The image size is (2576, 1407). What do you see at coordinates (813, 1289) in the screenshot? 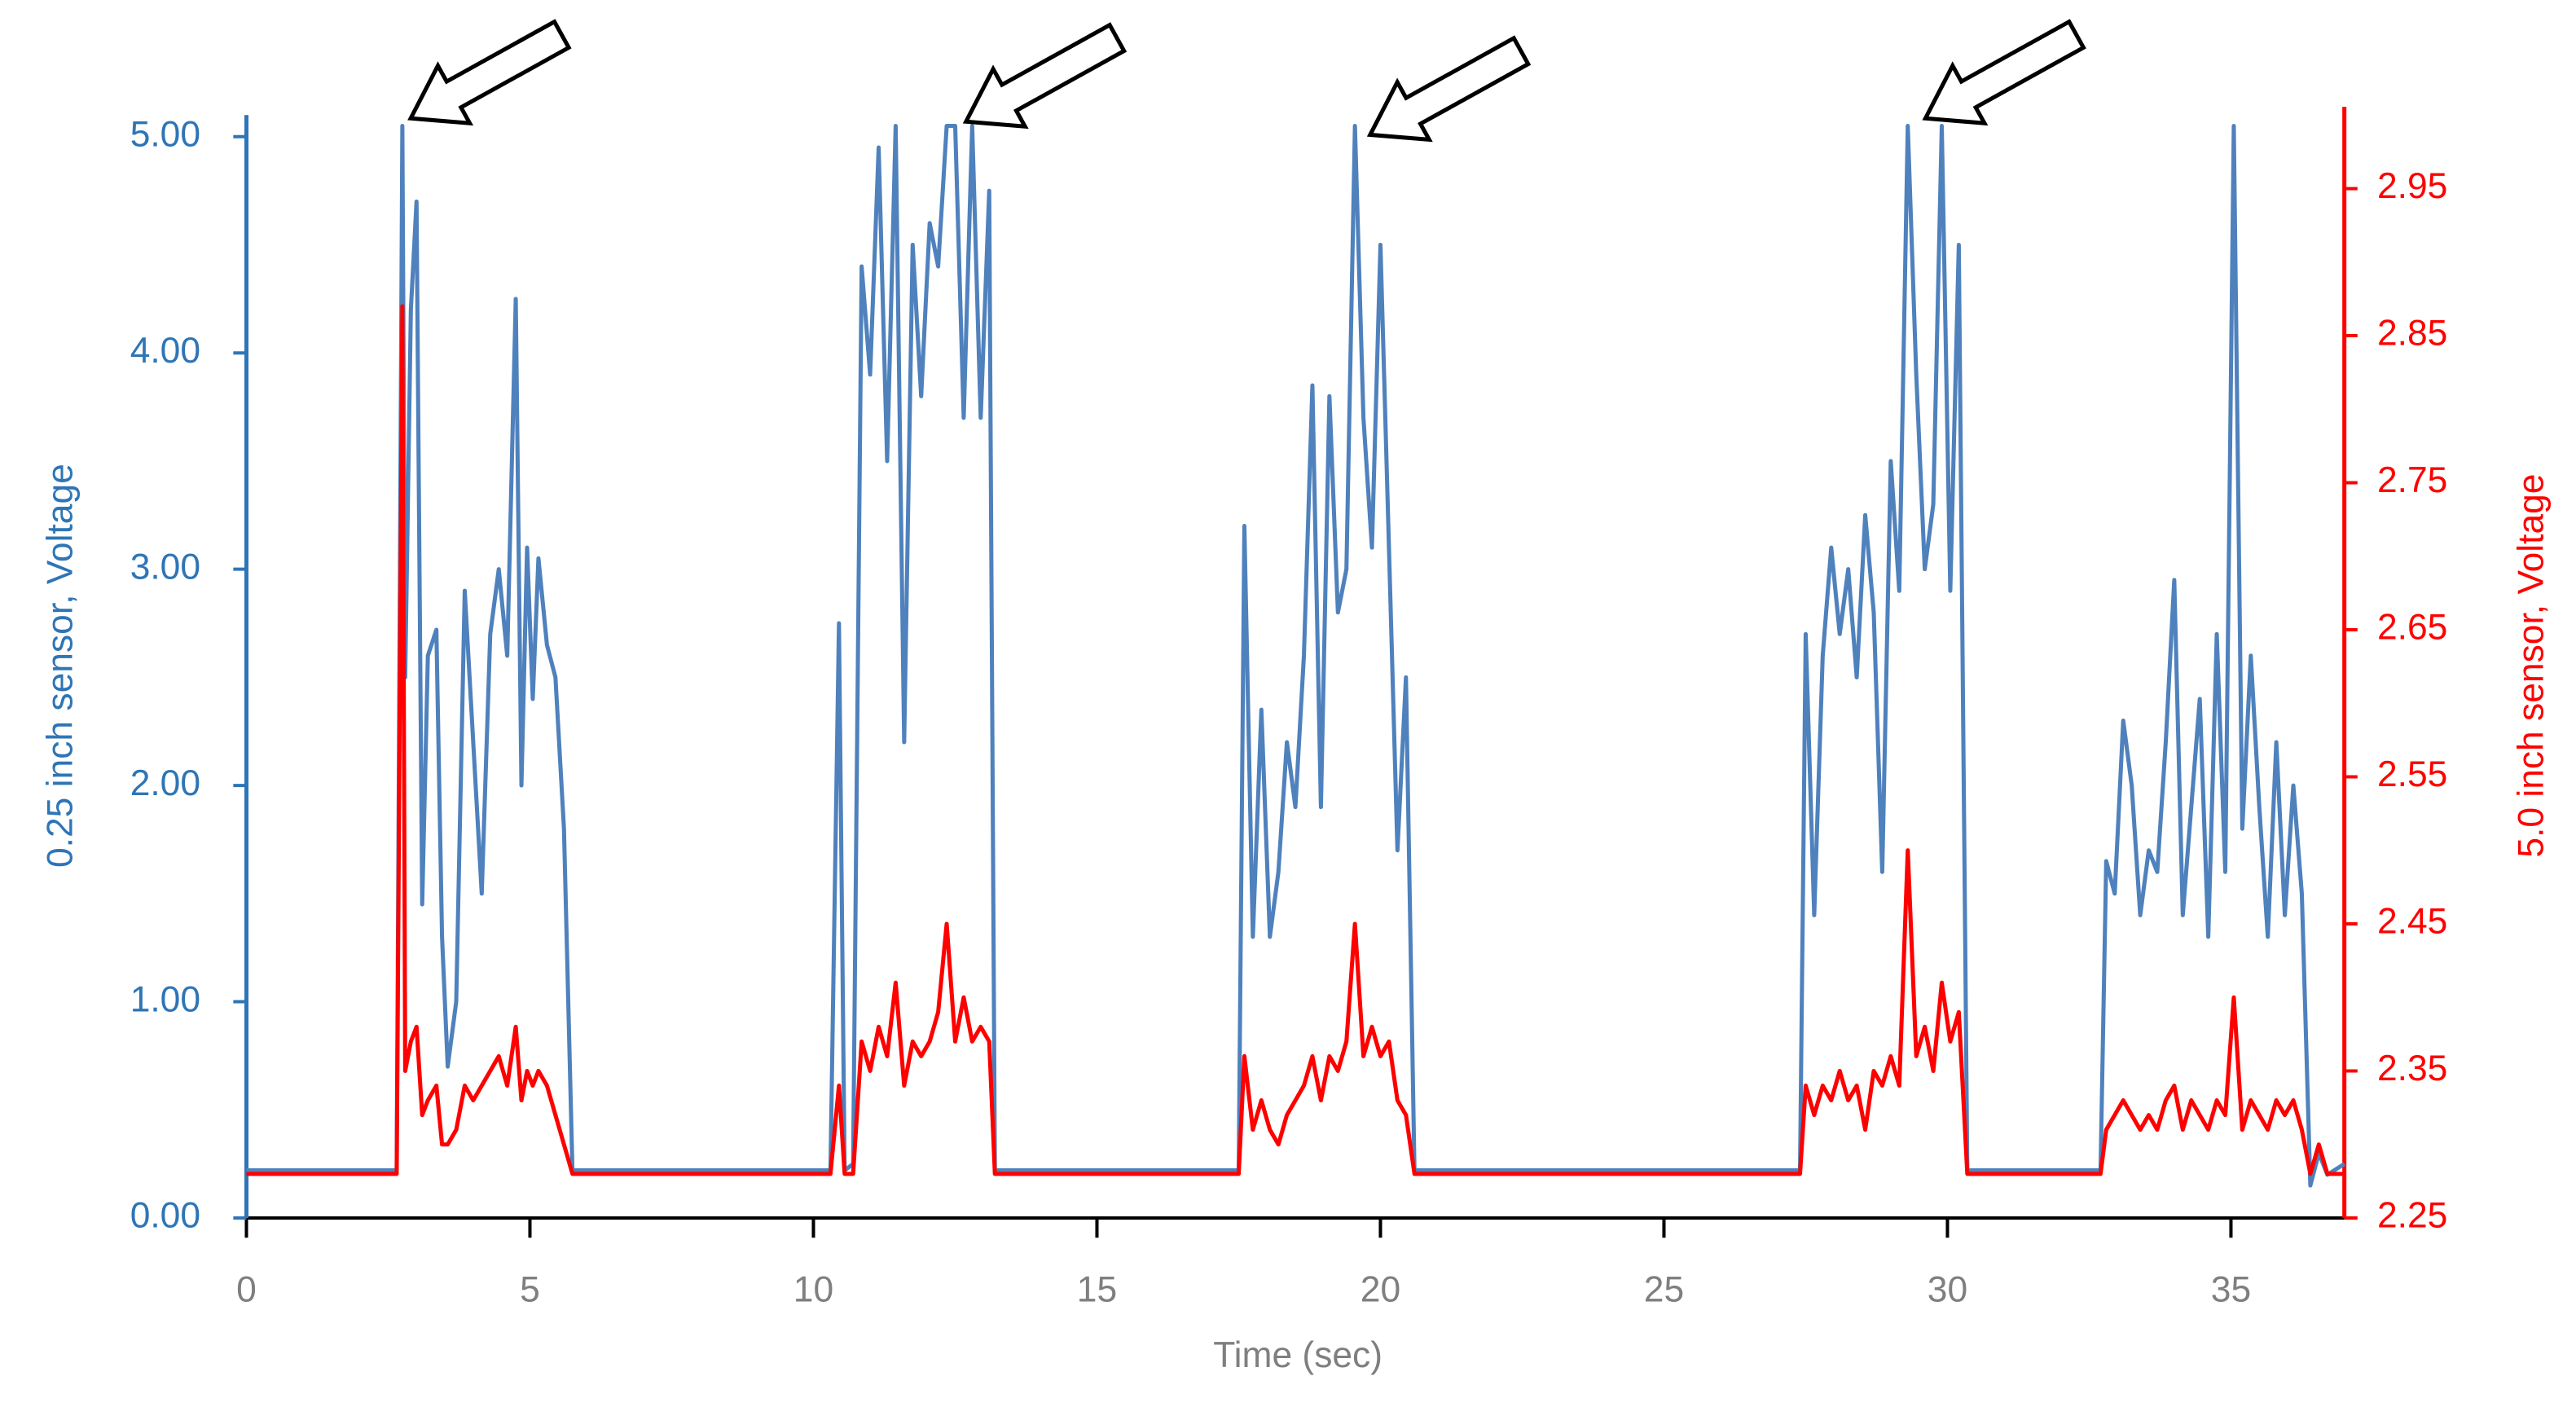
I see `x-tick-label: 10` at bounding box center [813, 1289].